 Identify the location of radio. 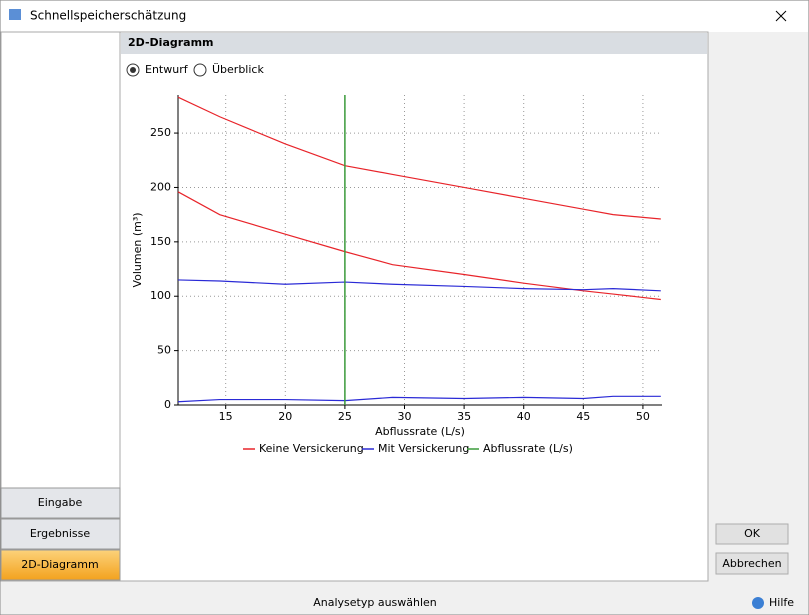
(200, 70).